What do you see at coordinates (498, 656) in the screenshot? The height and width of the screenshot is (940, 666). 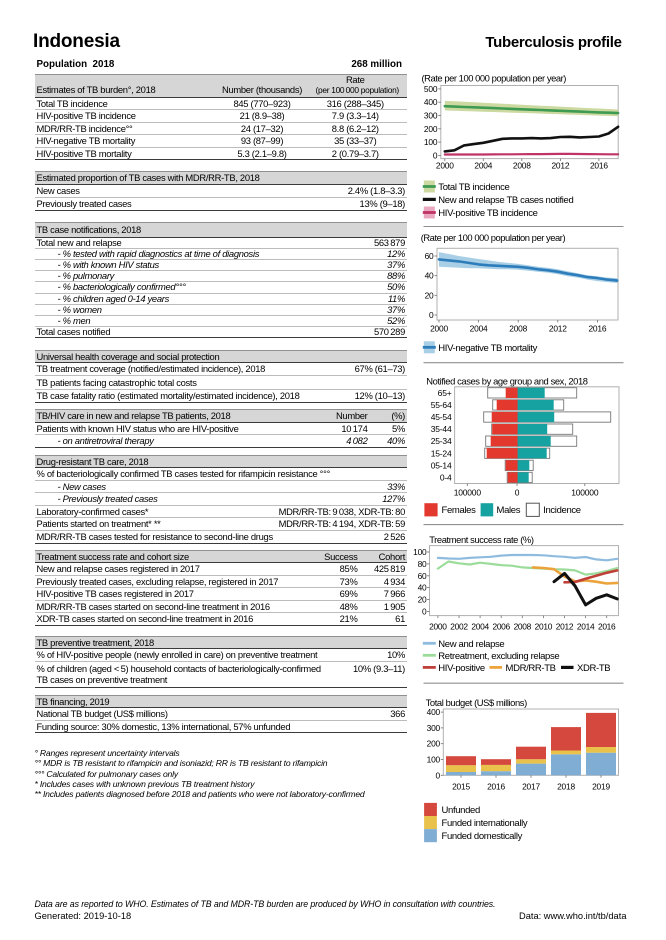 I see `svg-text: Retreatment, excluding relapse` at bounding box center [498, 656].